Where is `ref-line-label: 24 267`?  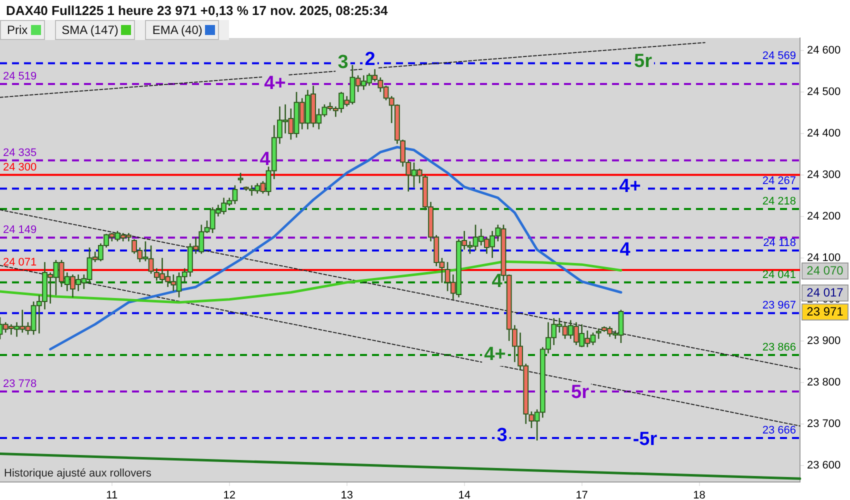 ref-line-label: 24 267 is located at coordinates (779, 181).